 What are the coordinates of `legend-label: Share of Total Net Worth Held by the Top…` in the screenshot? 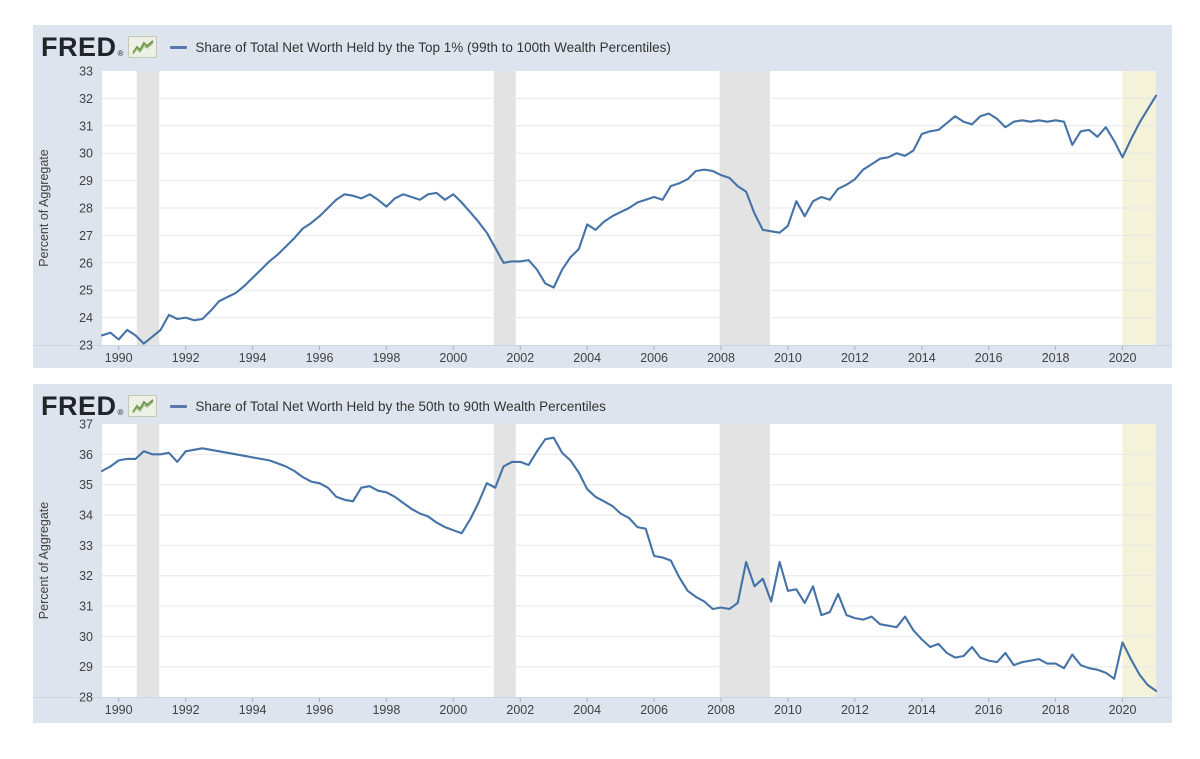 It's located at (433, 47).